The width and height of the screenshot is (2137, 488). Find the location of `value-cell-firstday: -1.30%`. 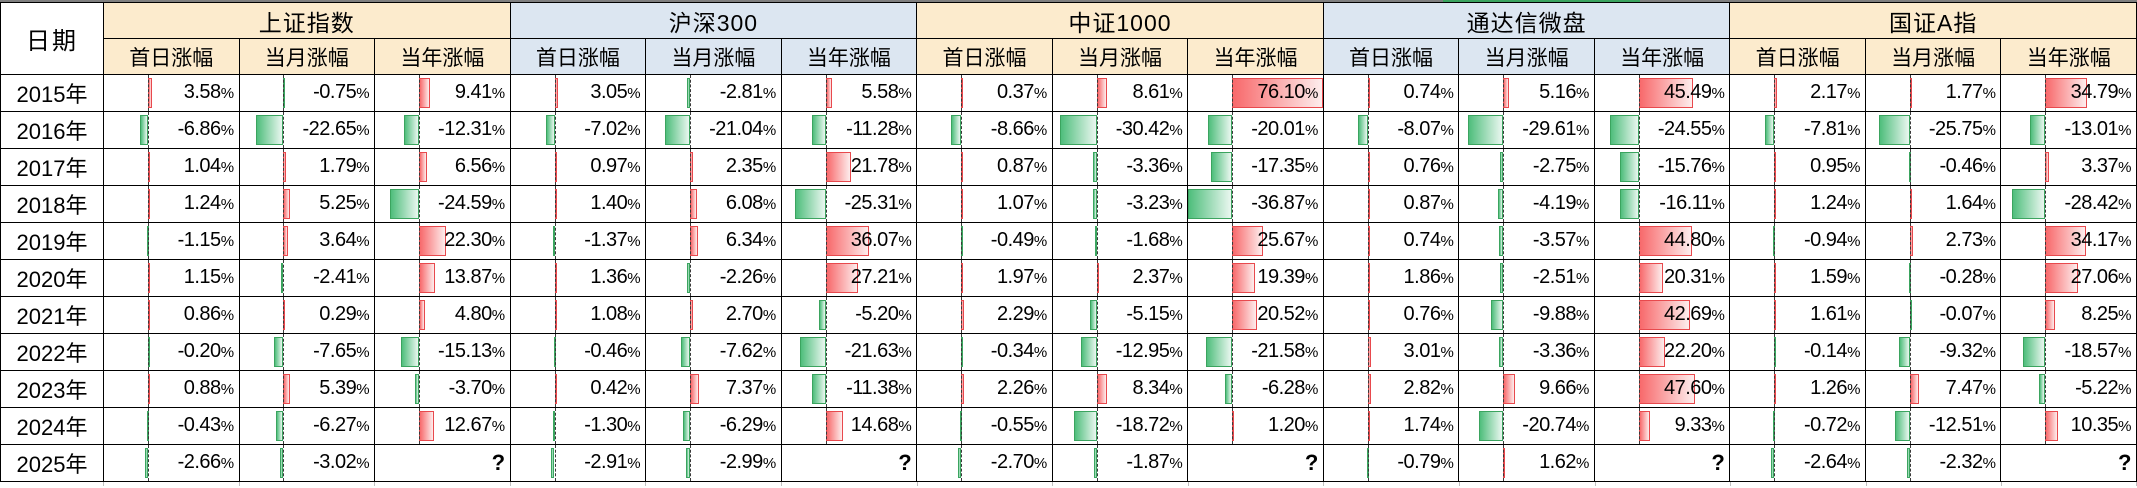

value-cell-firstday: -1.30% is located at coordinates (578, 426).